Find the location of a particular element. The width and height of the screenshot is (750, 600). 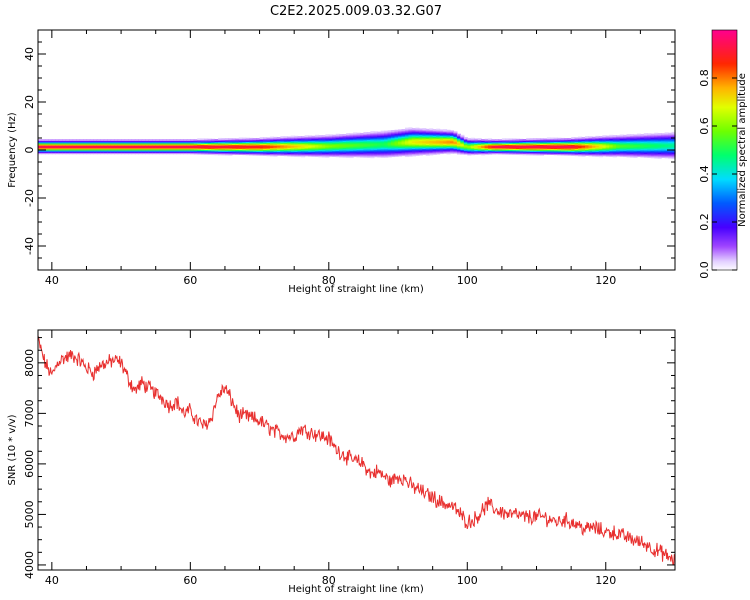

colorbar-label: Normalized spectral amplitude is located at coordinates (742, 150).